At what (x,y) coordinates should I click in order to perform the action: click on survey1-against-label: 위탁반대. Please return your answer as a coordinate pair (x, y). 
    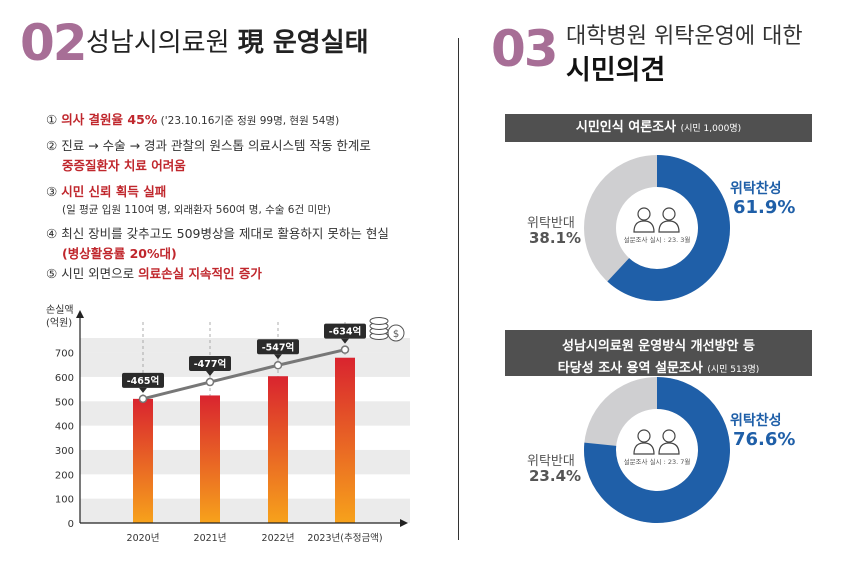
    Looking at the image, I should click on (551, 223).